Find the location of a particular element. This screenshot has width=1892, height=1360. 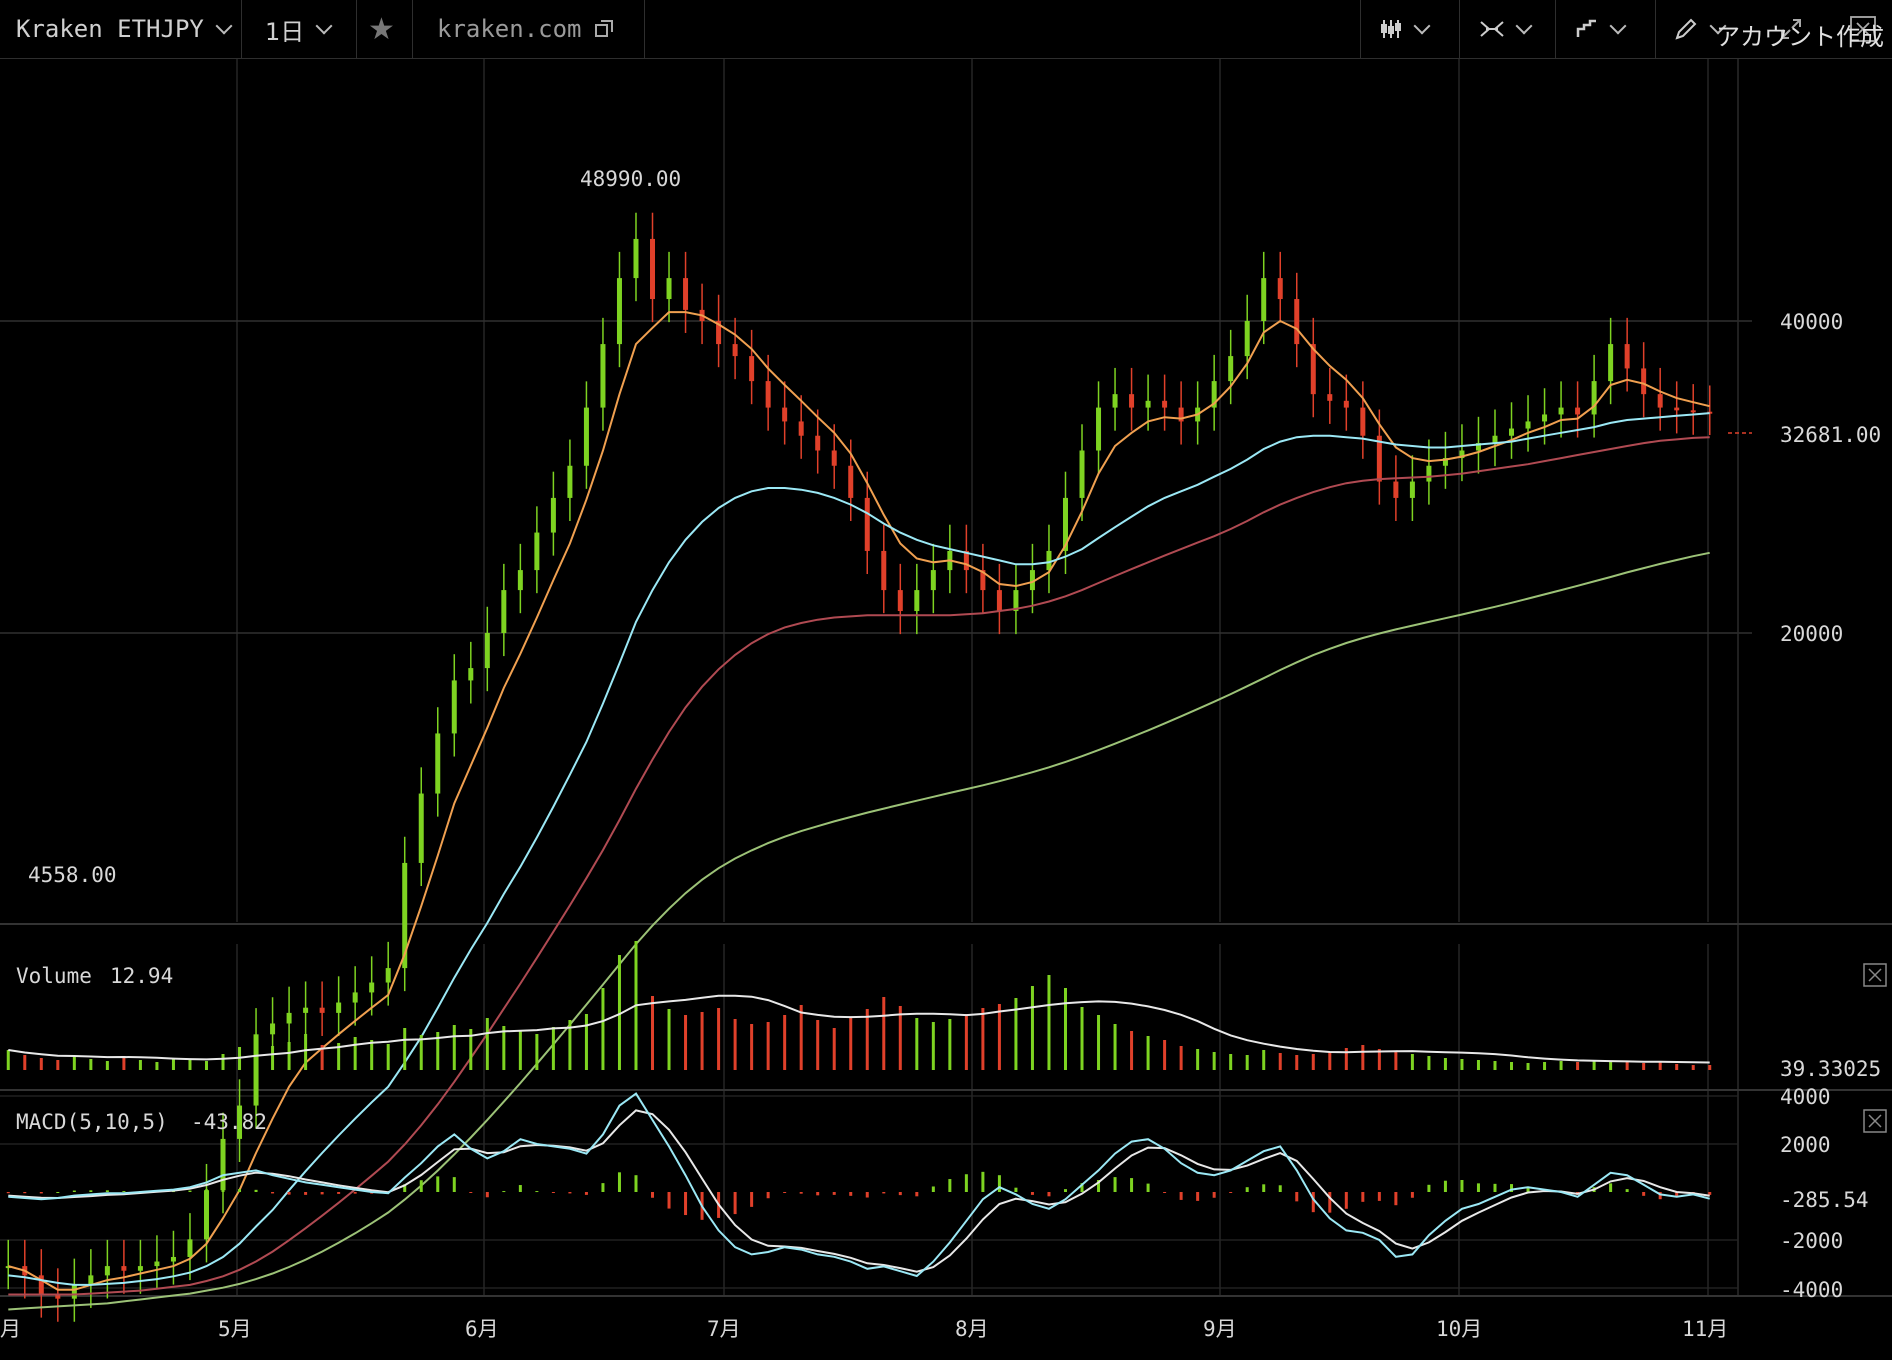

x-tick-6: 10月 is located at coordinates (1459, 1329).